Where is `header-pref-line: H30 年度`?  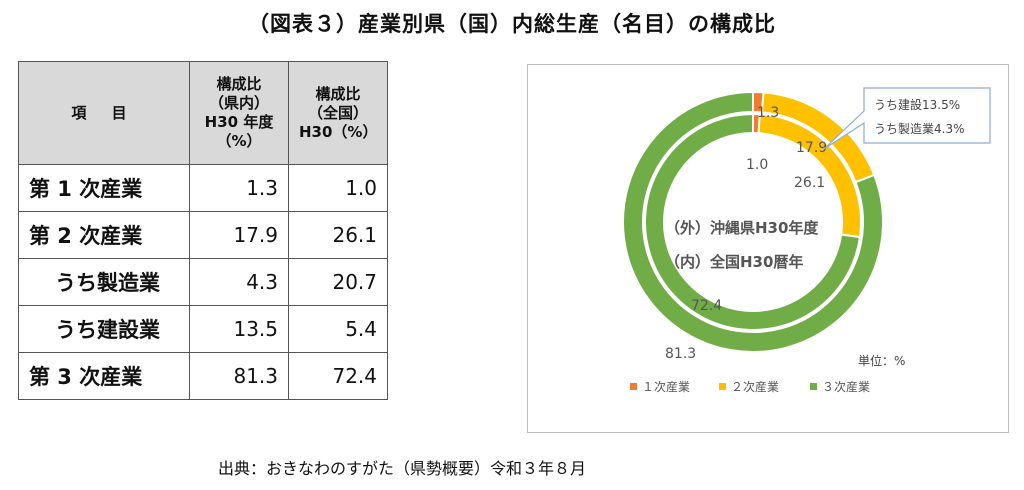 header-pref-line: H30 年度 is located at coordinates (239, 122).